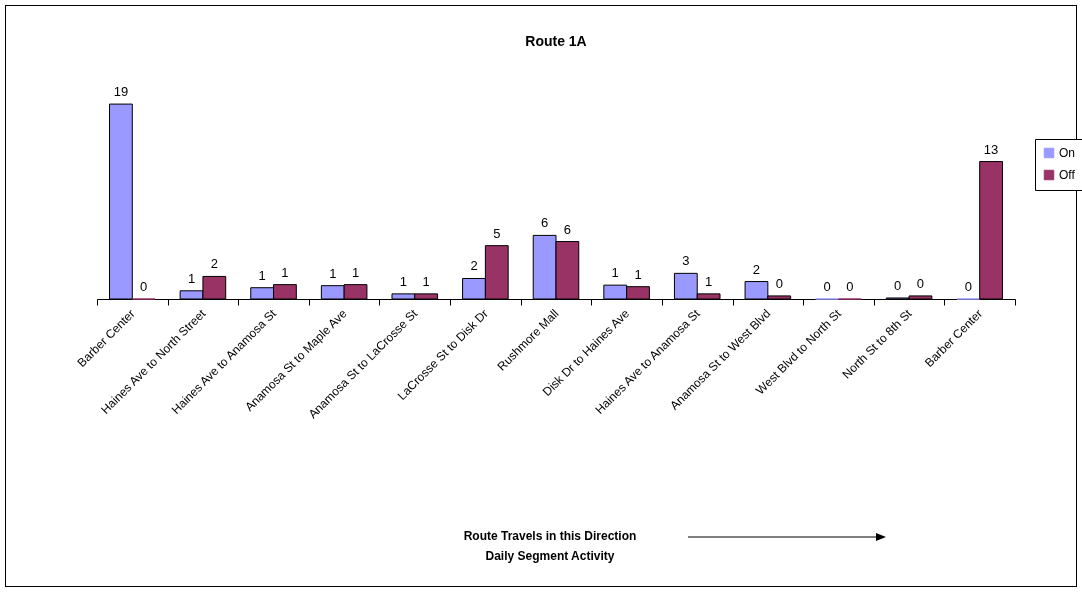 The image size is (1082, 594). I want to click on data-label: 3, so click(686, 261).